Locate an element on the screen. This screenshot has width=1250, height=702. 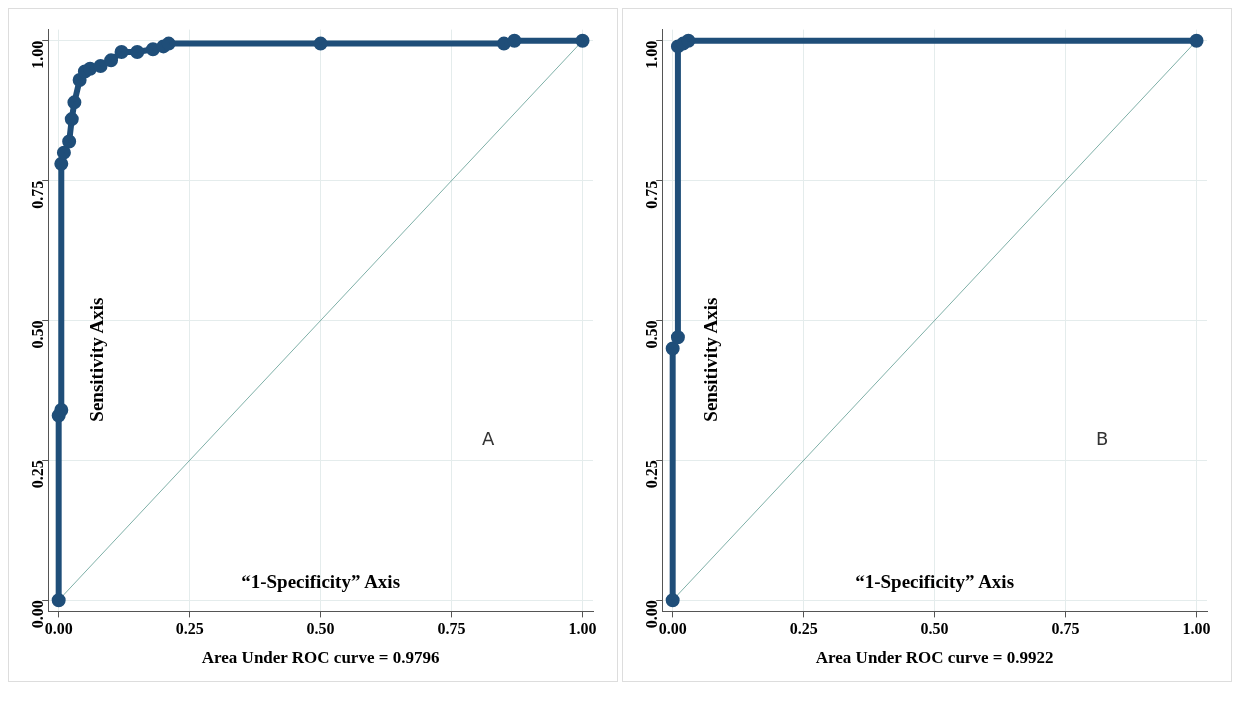
x-axis-title: Area Under ROC curve = 0.9922 is located at coordinates (934, 658).